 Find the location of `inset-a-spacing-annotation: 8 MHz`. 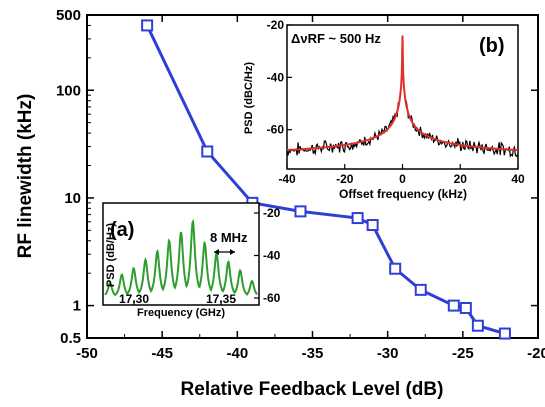

inset-a-spacing-annotation: 8 MHz is located at coordinates (229, 237).